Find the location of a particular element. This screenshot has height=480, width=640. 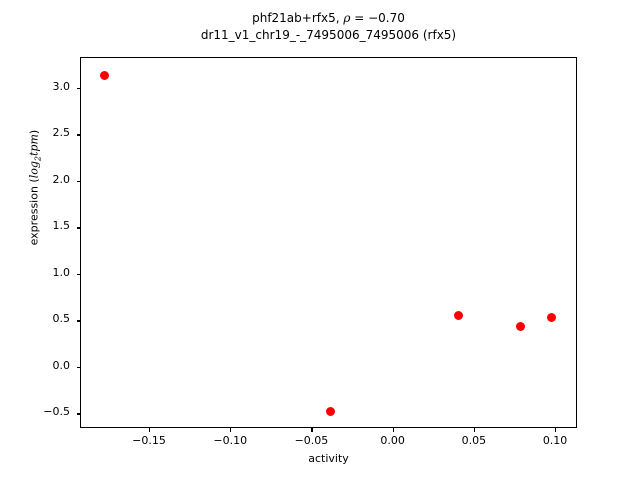

y-tick-label: 1.5 is located at coordinates (61, 226).